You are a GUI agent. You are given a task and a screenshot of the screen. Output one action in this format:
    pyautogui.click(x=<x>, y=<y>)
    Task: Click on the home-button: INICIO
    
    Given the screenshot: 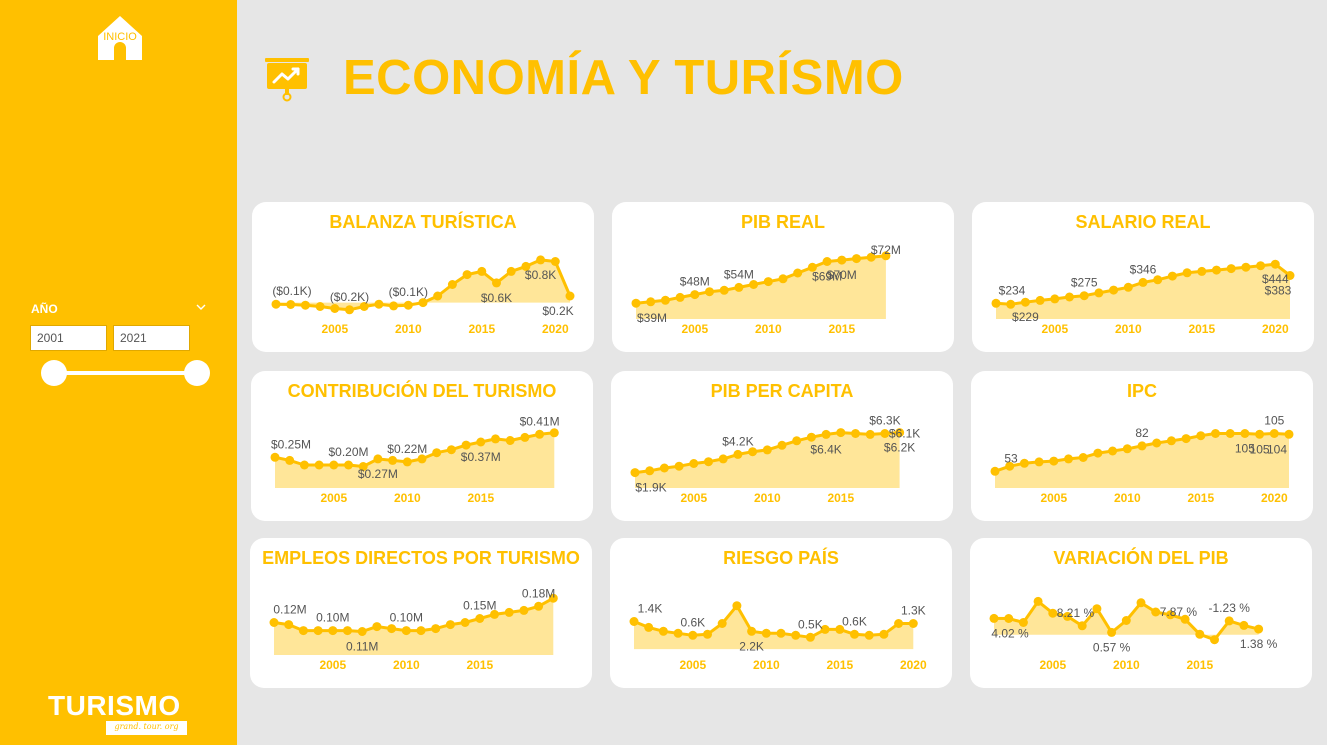 What is the action you would take?
    pyautogui.click(x=120, y=38)
    